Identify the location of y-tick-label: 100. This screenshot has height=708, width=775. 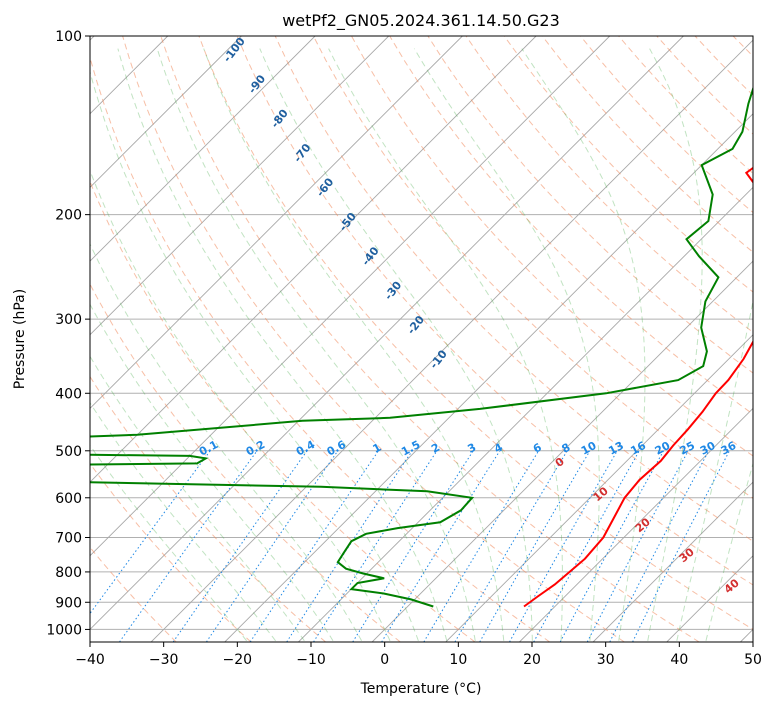
(68, 37).